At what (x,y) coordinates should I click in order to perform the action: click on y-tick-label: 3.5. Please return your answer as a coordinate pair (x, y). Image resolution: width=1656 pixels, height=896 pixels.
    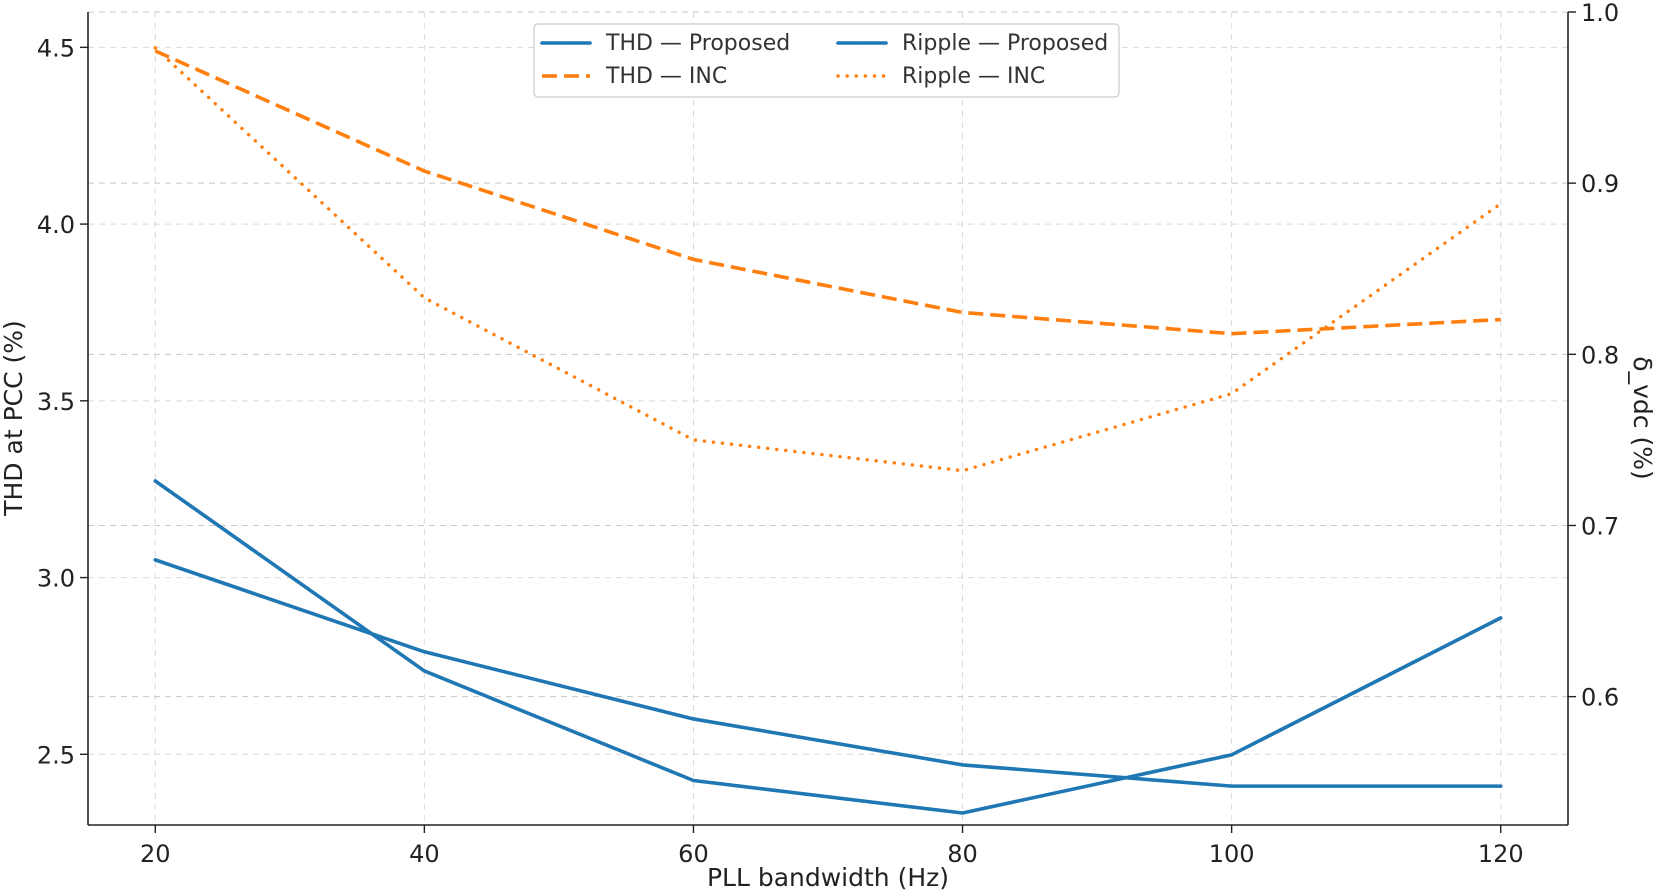
    Looking at the image, I should click on (56, 402).